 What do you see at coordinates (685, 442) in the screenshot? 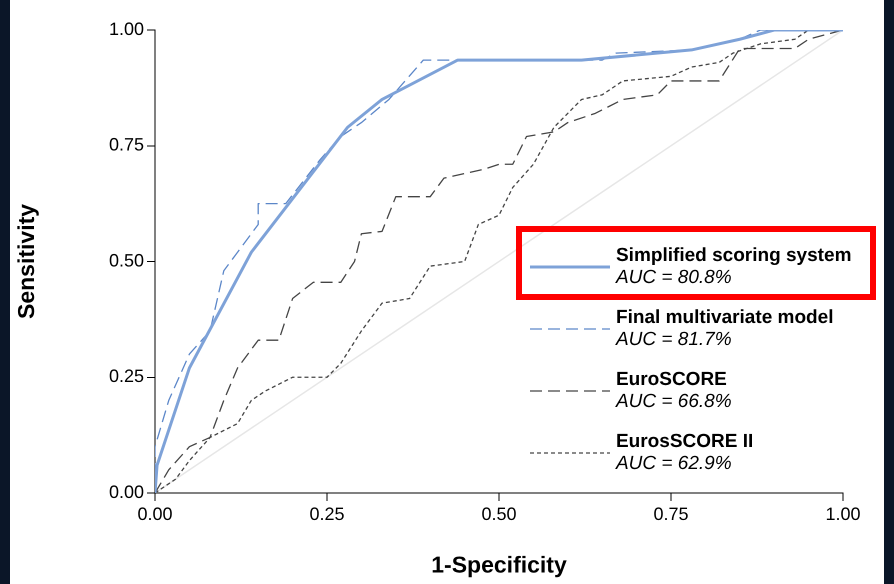
I see `legend-label: EurosSCORE II` at bounding box center [685, 442].